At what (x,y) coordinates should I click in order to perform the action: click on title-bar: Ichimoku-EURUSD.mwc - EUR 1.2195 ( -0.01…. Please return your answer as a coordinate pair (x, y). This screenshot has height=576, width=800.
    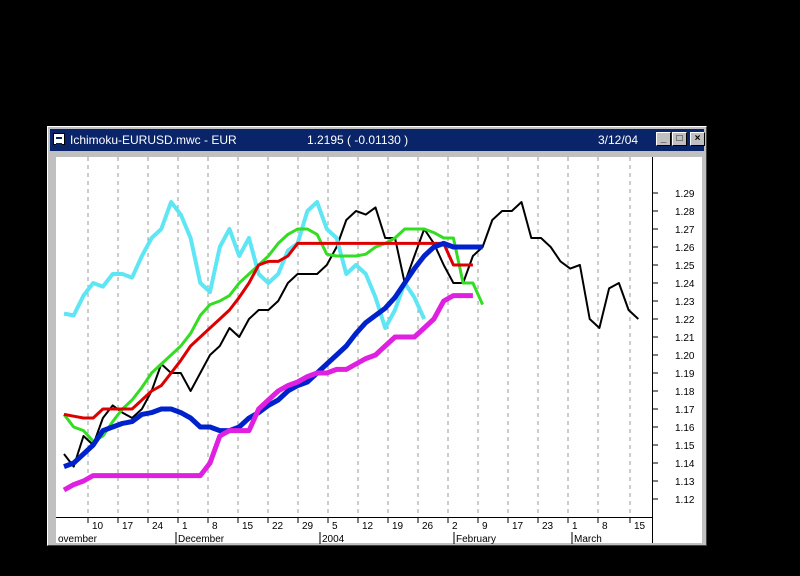
    Looking at the image, I should click on (377, 140).